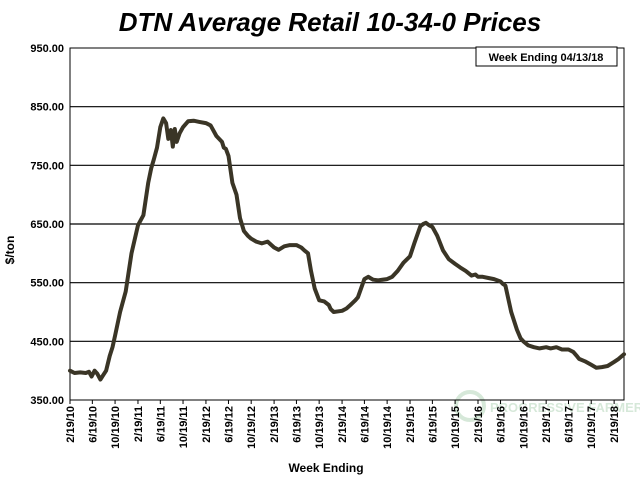 Image resolution: width=640 pixels, height=480 pixels. What do you see at coordinates (330, 22) in the screenshot?
I see `chart-title: DTN Average Retail 10-34-0 Prices` at bounding box center [330, 22].